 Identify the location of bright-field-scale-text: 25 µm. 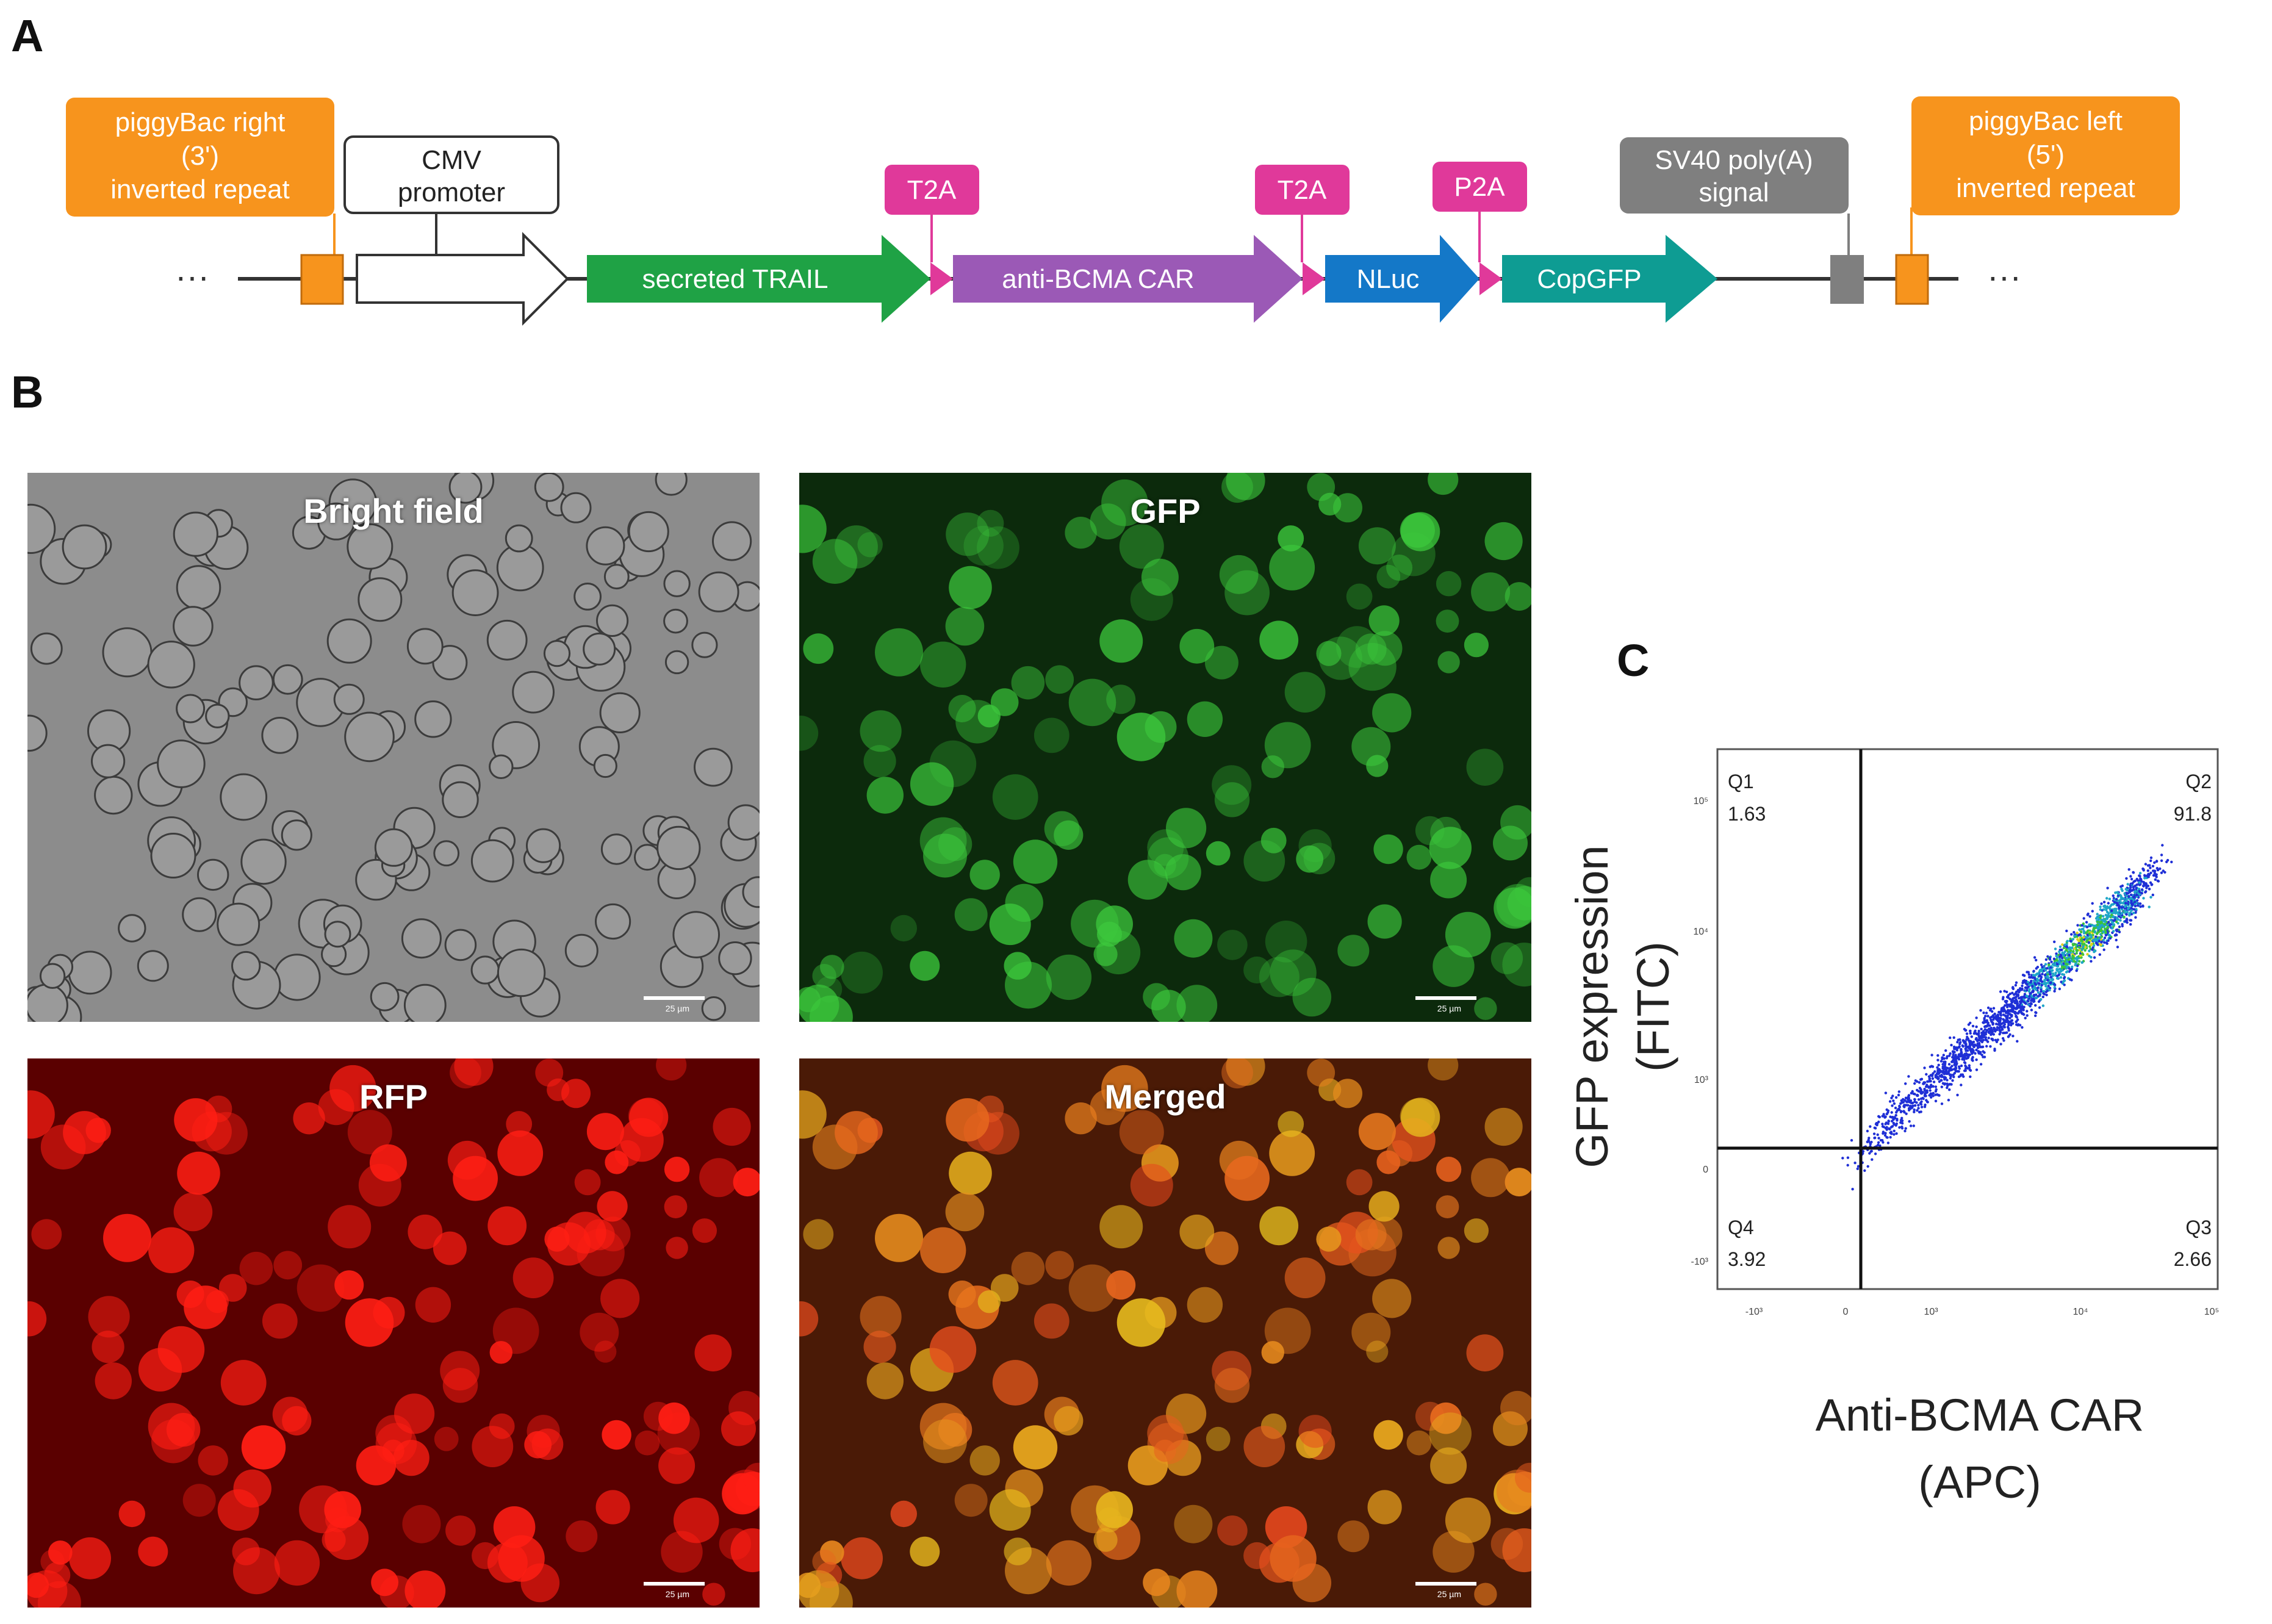
(677, 1008).